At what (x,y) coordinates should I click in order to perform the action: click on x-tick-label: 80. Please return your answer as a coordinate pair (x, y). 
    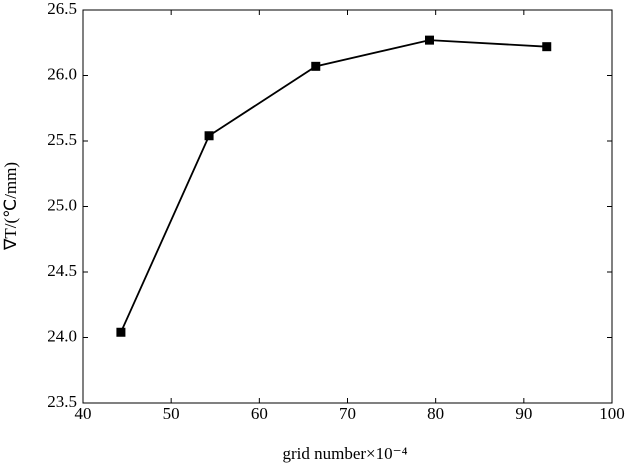
    Looking at the image, I should click on (435, 413).